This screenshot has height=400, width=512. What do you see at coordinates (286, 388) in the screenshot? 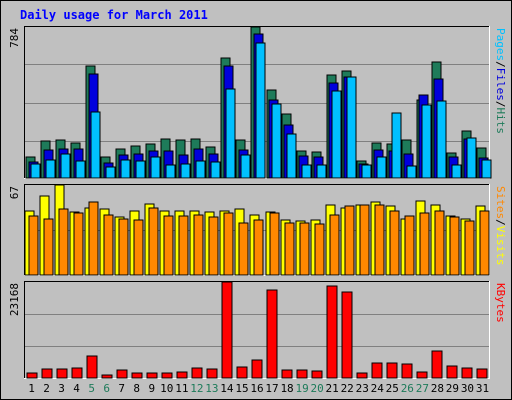
I see `x-tick-label: 18` at bounding box center [286, 388].